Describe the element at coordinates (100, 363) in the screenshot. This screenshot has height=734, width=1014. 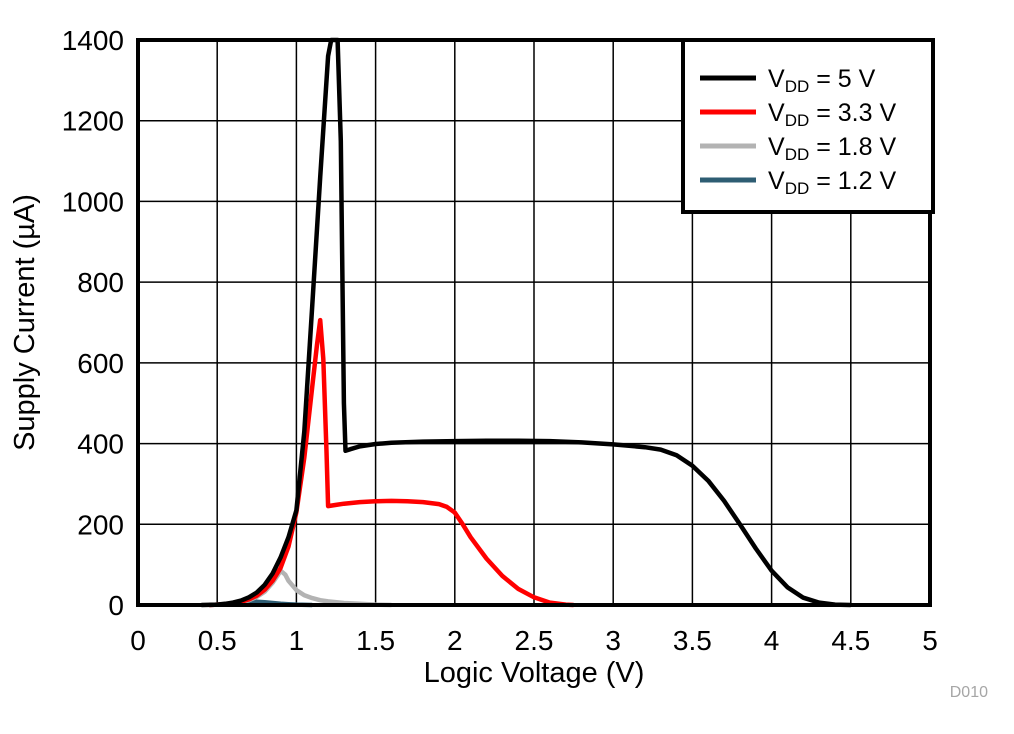
I see `y-tick-label: 600` at that location.